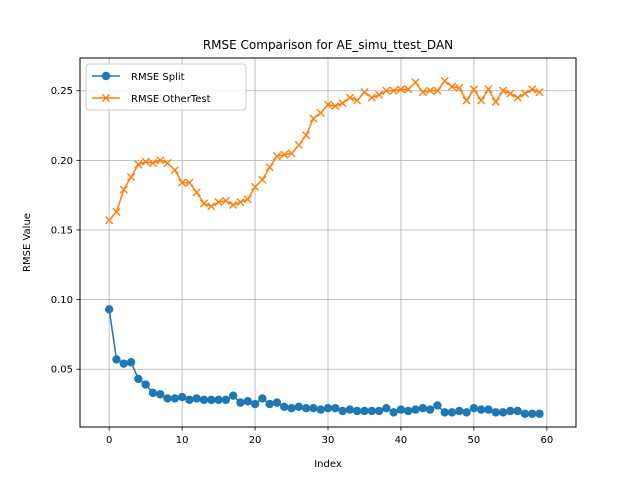 This screenshot has height=480, width=640. Describe the element at coordinates (62, 91) in the screenshot. I see `y-tick-label: 0.25` at that location.